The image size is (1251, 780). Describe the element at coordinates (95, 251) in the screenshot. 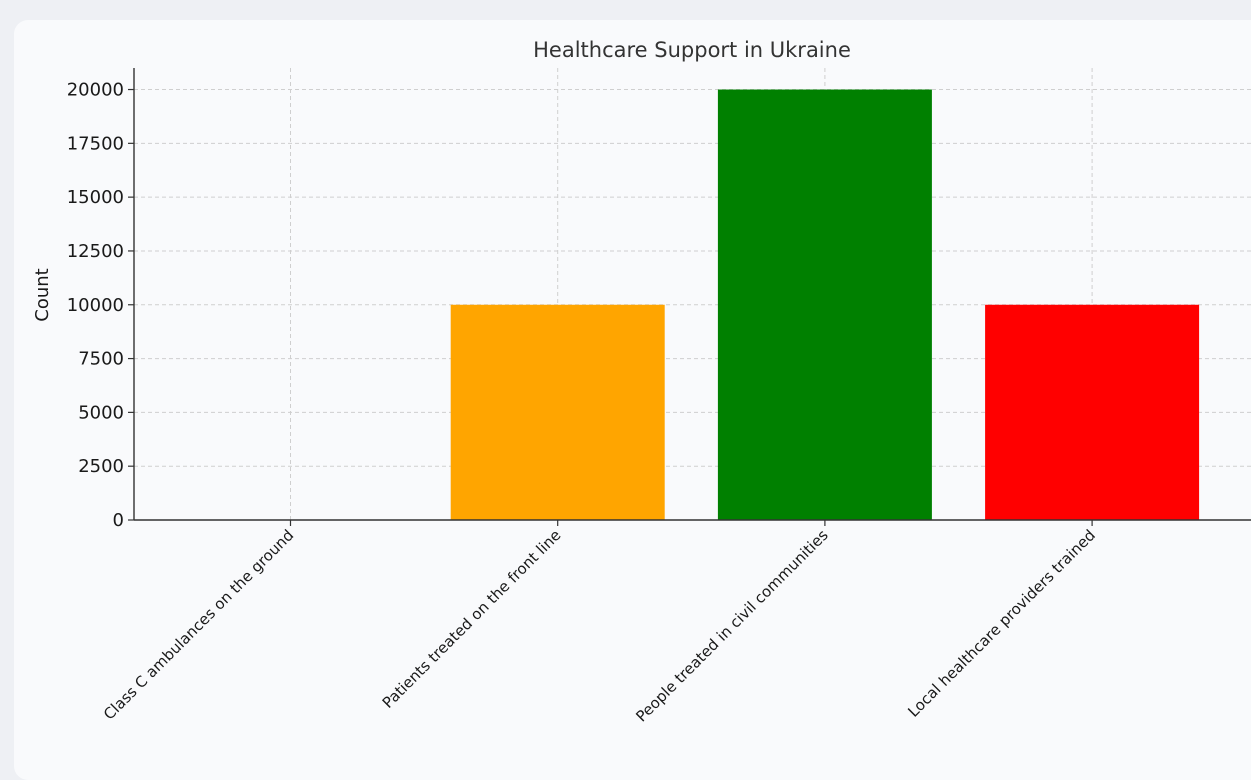

I see `y-tick-label: 12500` at that location.